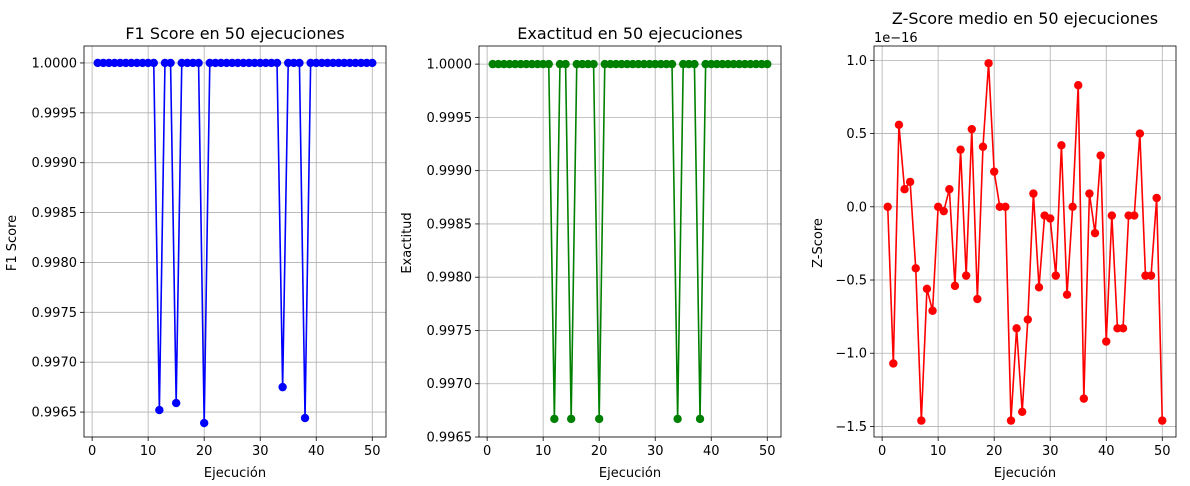 The width and height of the screenshot is (1190, 486). I want to click on chart-title: F1 Score en 50 ejecuciones, so click(234, 33).